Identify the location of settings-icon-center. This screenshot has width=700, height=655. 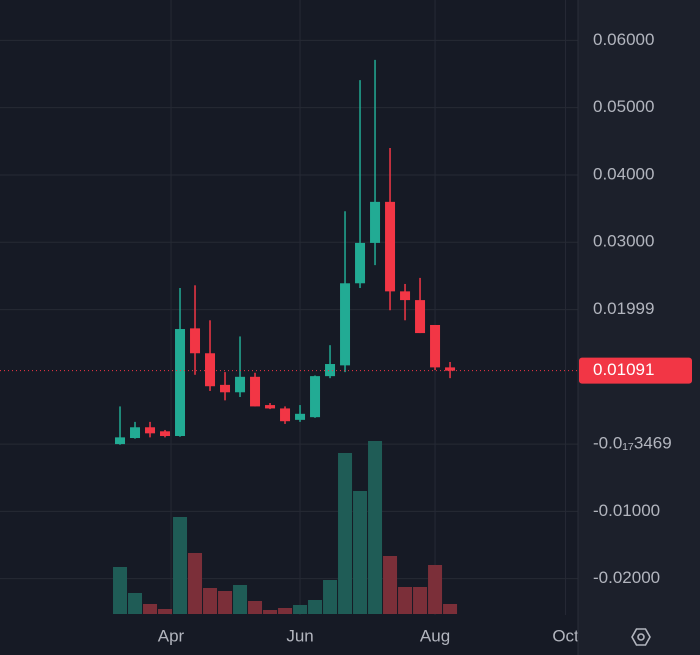
(641, 637).